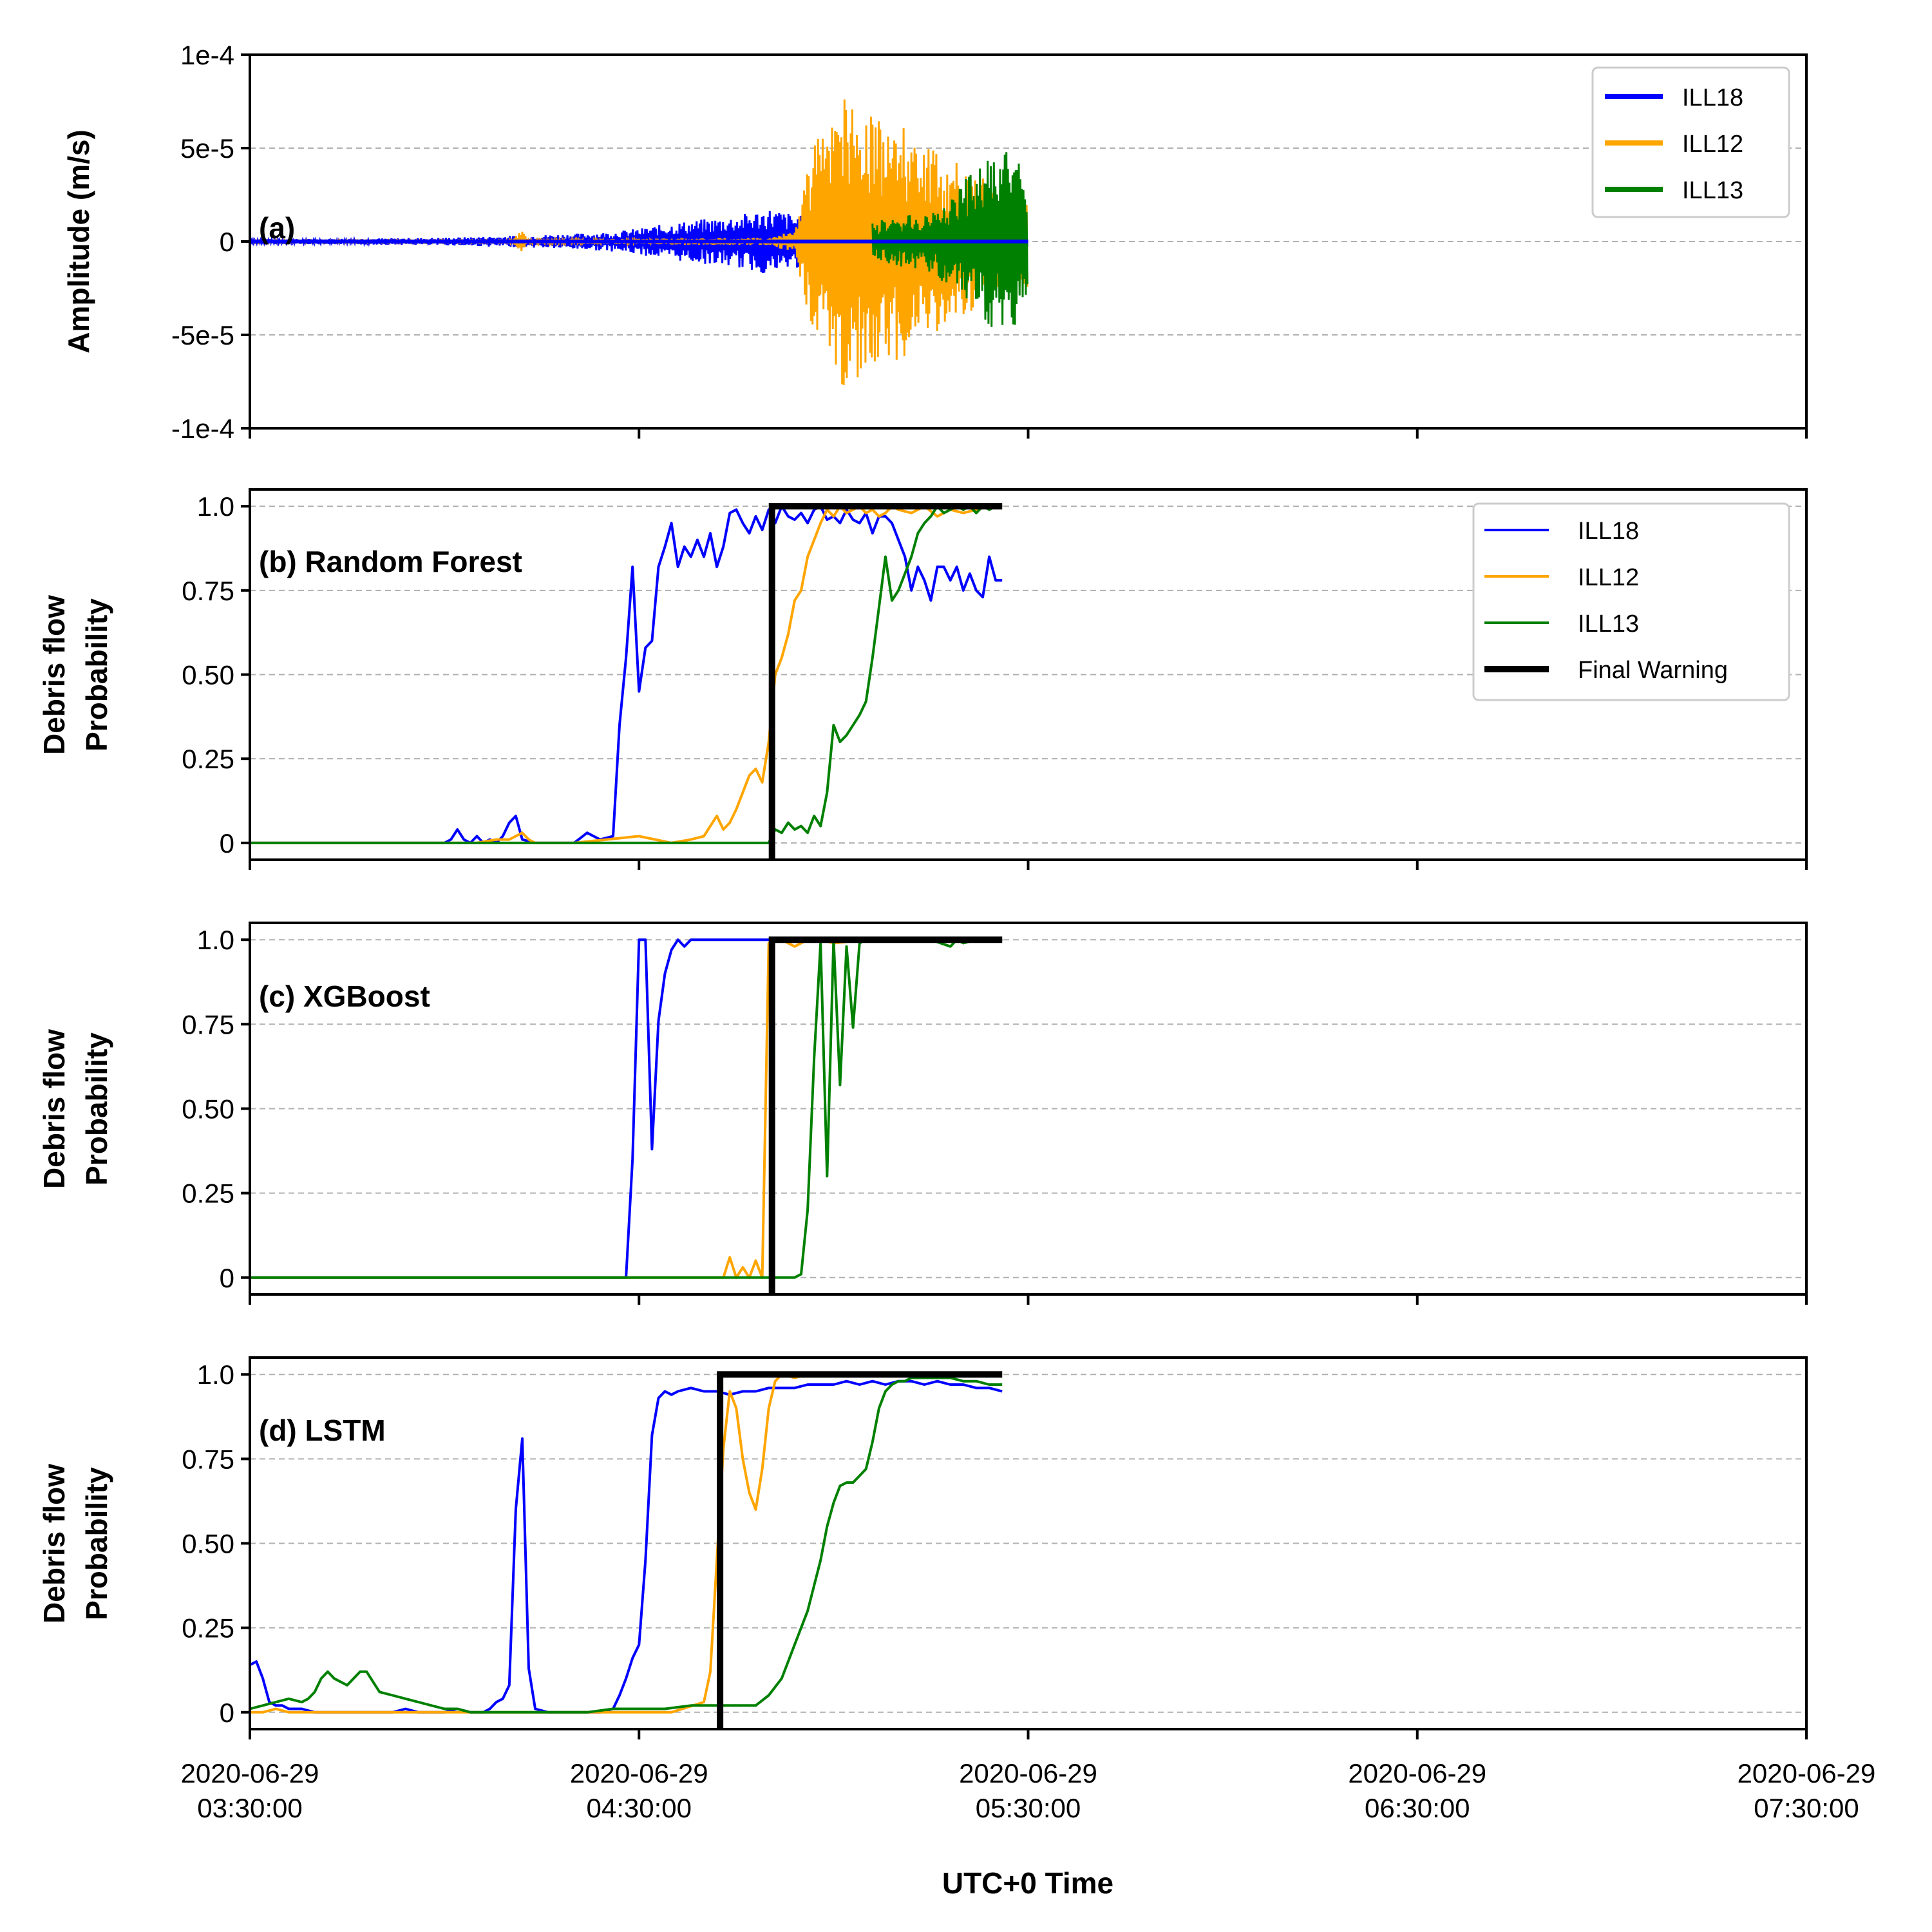 The image size is (1932, 1932). What do you see at coordinates (75, 675) in the screenshot?
I see `panel-b-y-axis-title: Debris flow Probability` at bounding box center [75, 675].